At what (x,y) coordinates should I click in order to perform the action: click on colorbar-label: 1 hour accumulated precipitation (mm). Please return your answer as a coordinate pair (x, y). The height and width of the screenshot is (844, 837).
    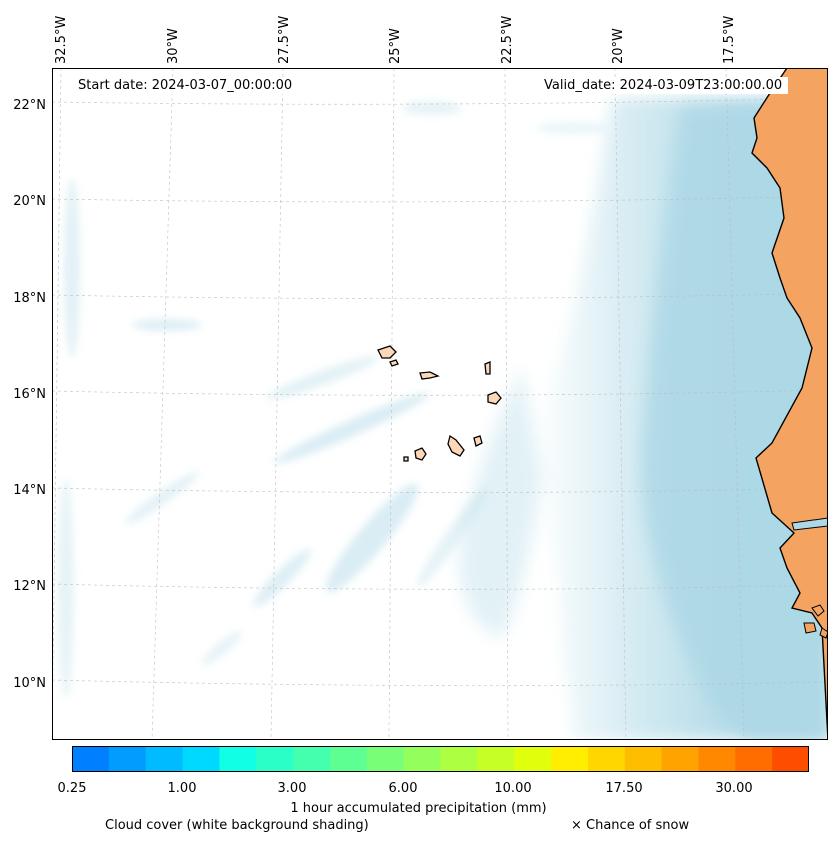
    Looking at the image, I should click on (418, 808).